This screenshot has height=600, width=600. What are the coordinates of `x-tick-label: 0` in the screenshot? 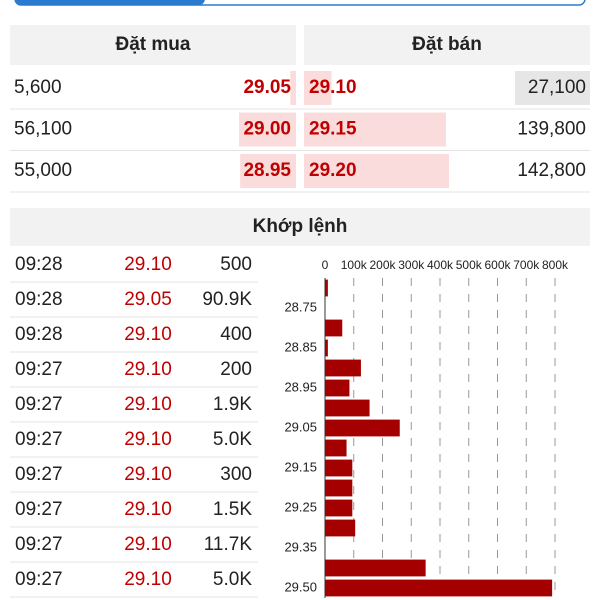 It's located at (325, 265).